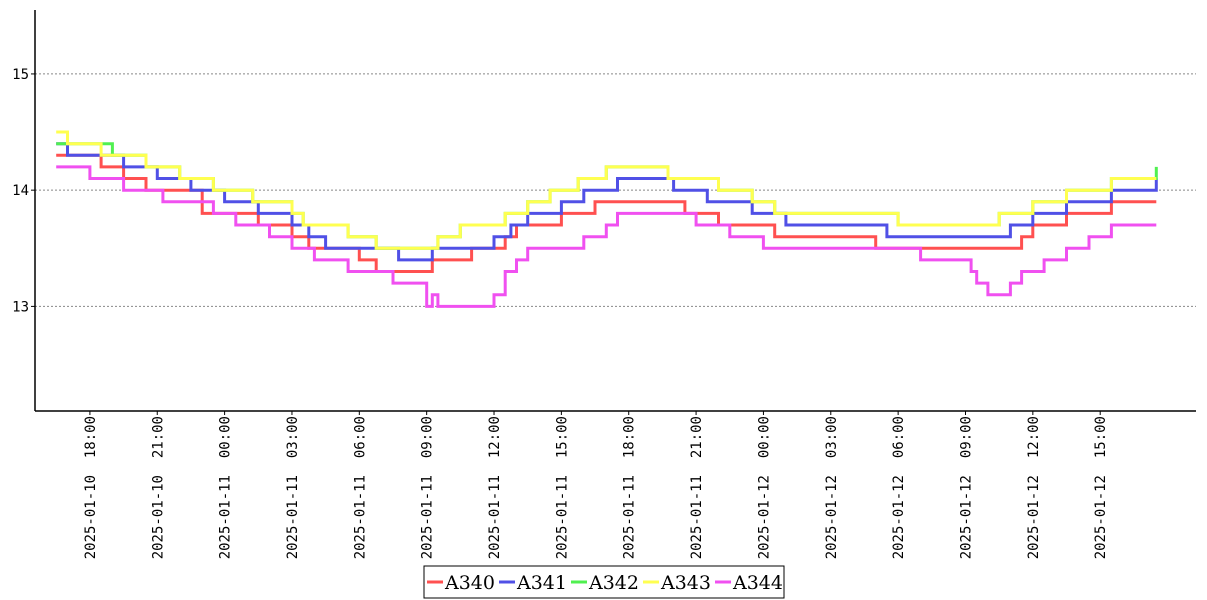 This screenshot has height=600, width=1207. What do you see at coordinates (20, 307) in the screenshot?
I see `y-tick-label: 13` at bounding box center [20, 307].